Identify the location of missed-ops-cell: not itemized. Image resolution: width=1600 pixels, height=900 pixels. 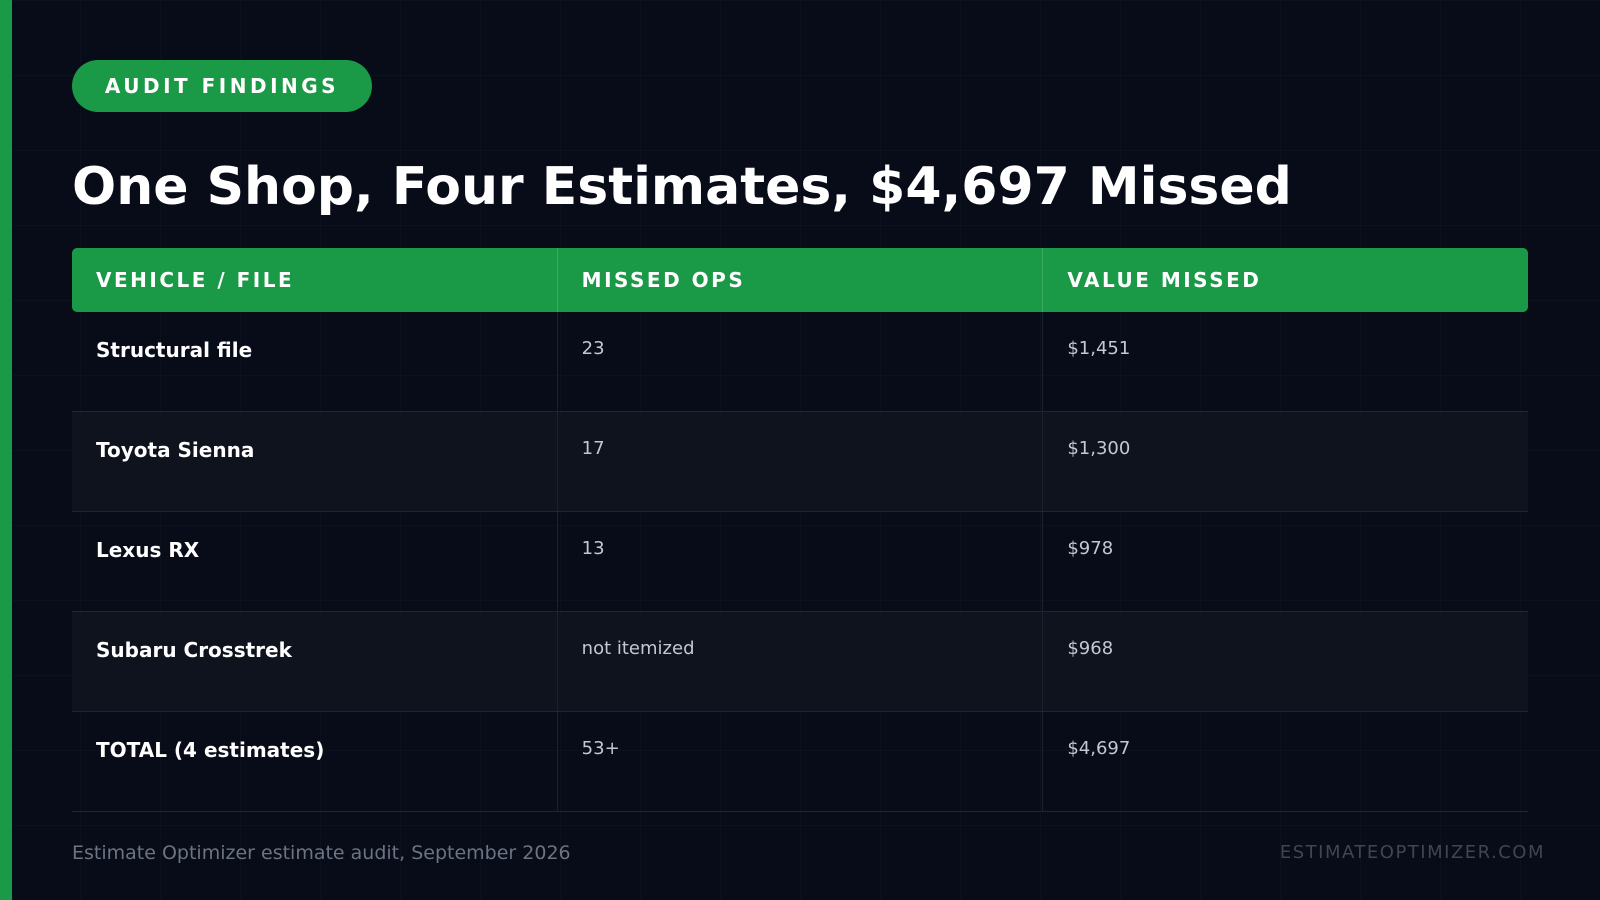
(799, 661).